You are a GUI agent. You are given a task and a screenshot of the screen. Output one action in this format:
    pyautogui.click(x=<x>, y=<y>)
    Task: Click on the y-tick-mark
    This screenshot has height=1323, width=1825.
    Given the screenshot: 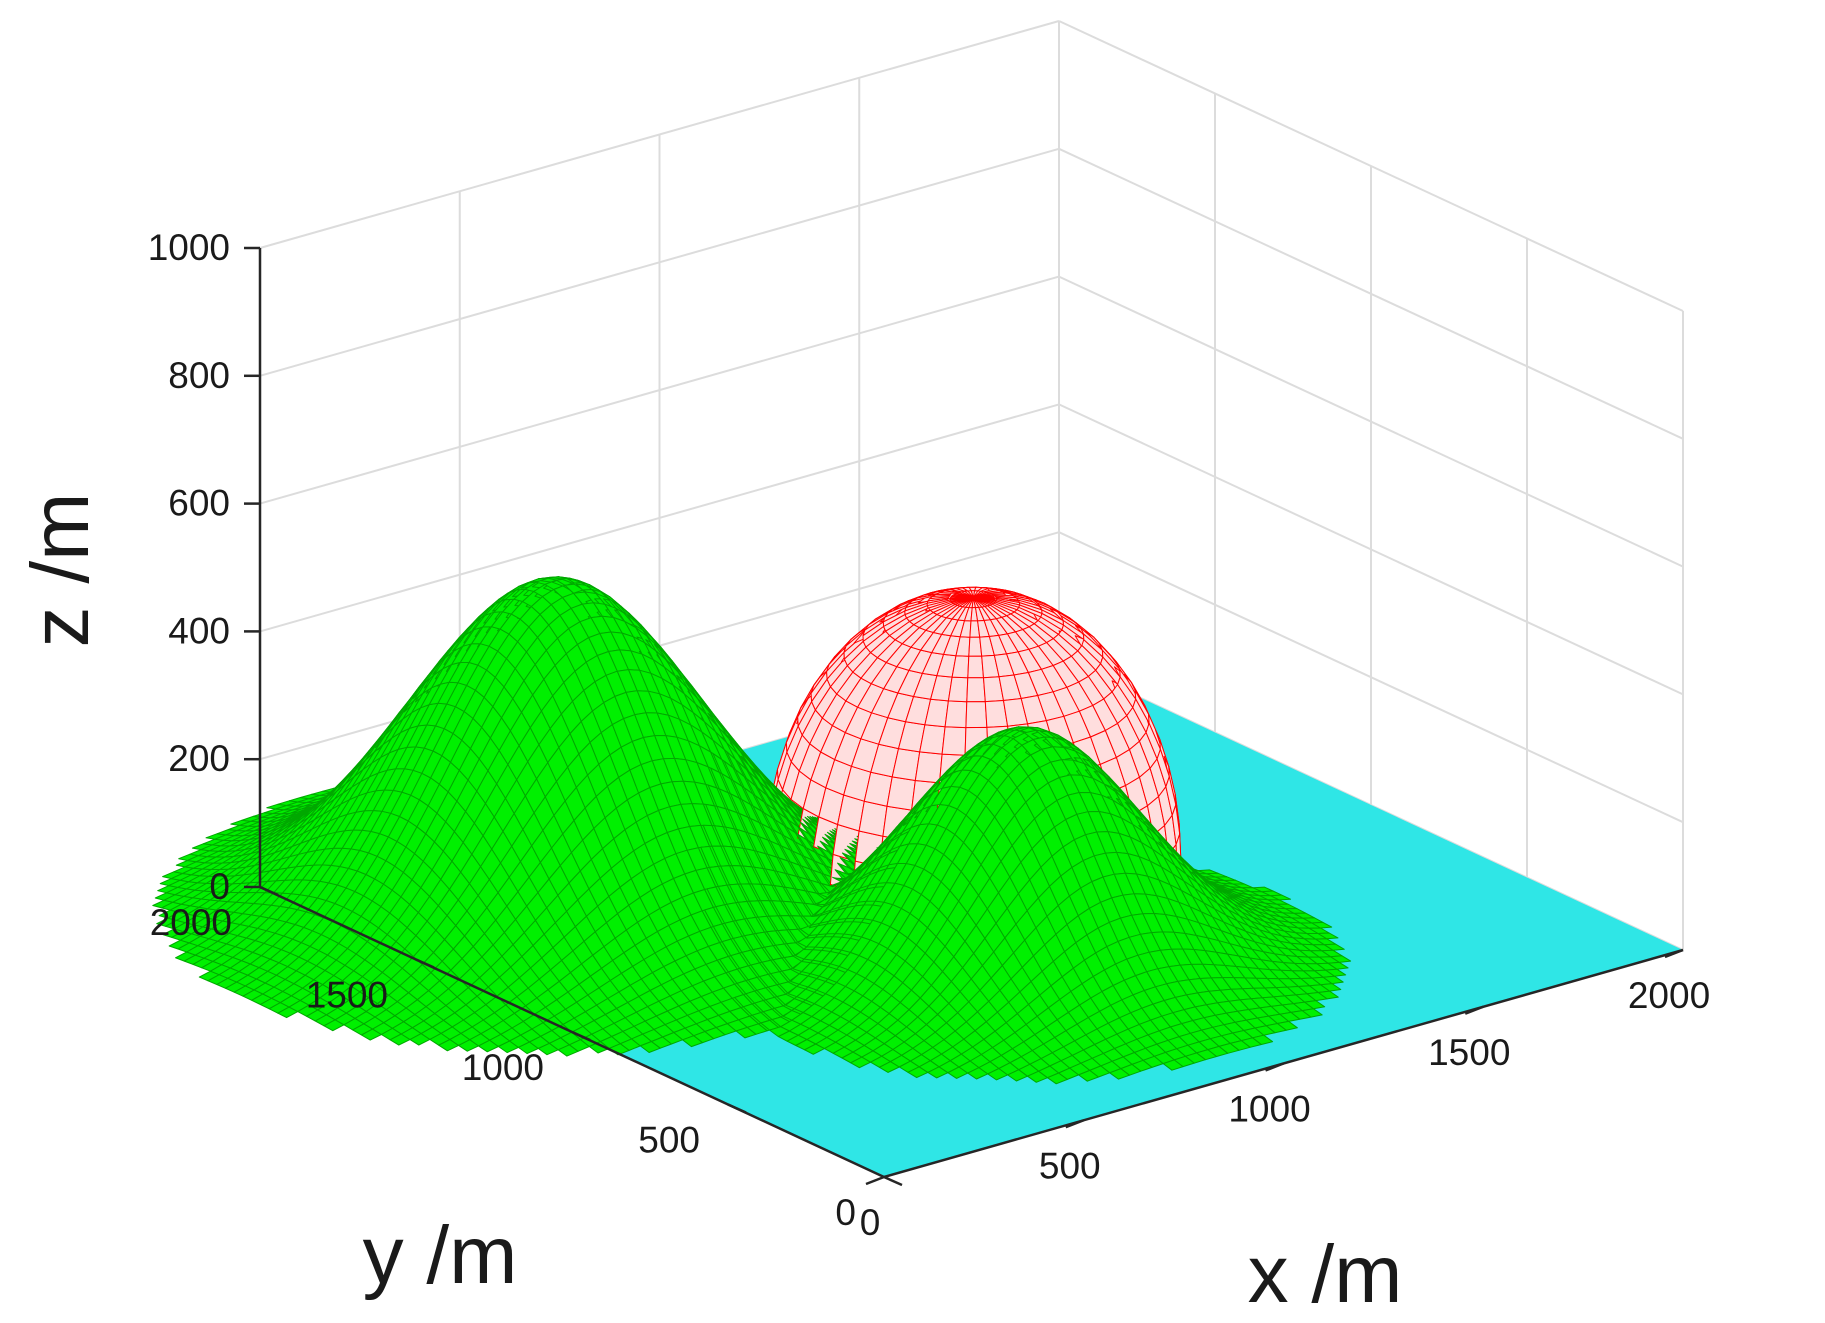 What is the action you would take?
    pyautogui.click(x=893, y=1181)
    